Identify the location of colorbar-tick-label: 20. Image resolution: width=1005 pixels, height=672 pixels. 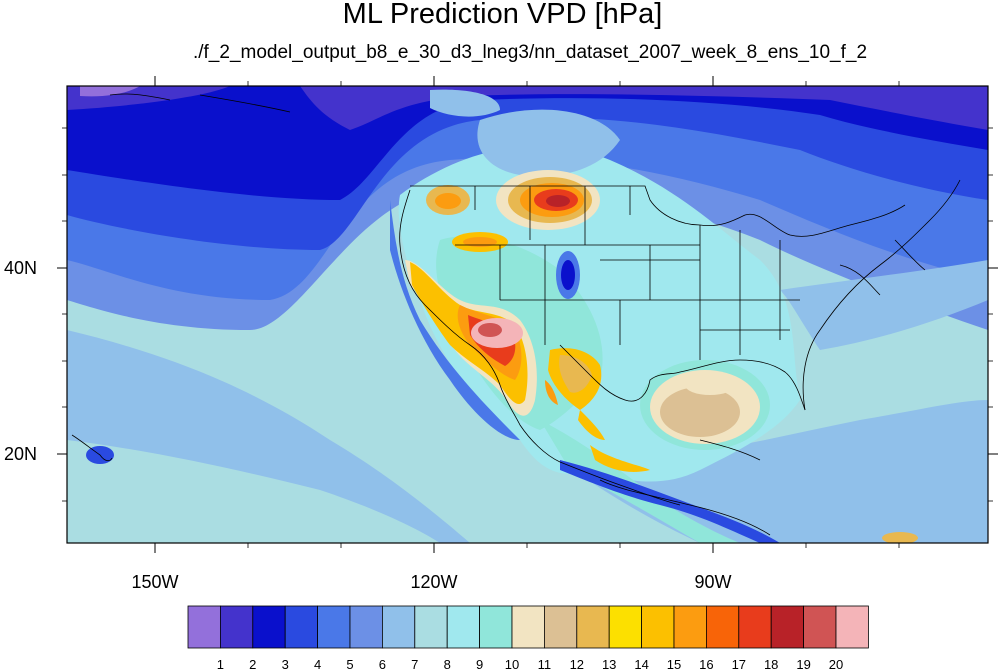
(836, 664).